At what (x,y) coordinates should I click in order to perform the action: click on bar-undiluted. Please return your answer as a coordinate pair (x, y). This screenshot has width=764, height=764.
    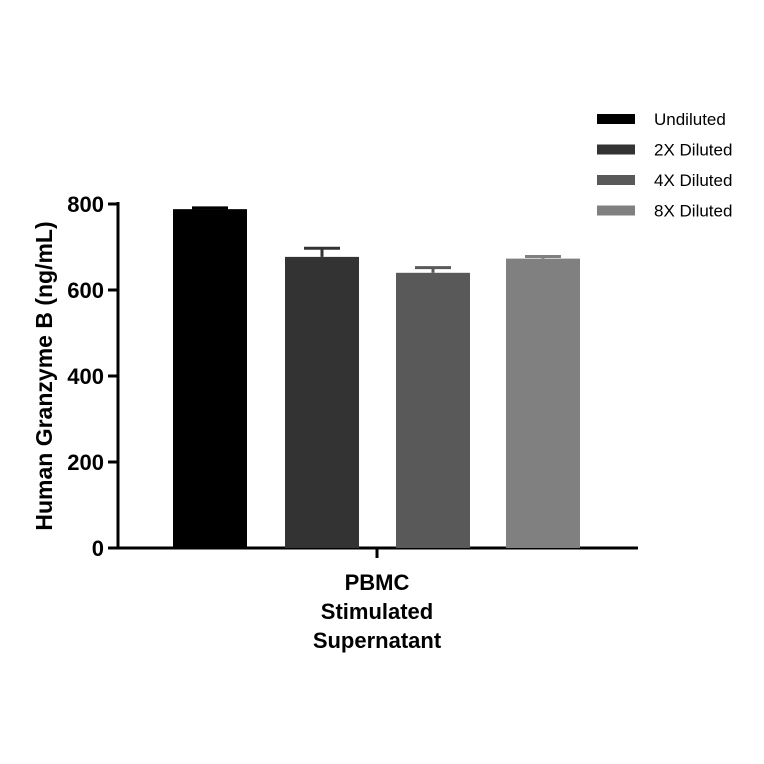
    Looking at the image, I should click on (210, 378).